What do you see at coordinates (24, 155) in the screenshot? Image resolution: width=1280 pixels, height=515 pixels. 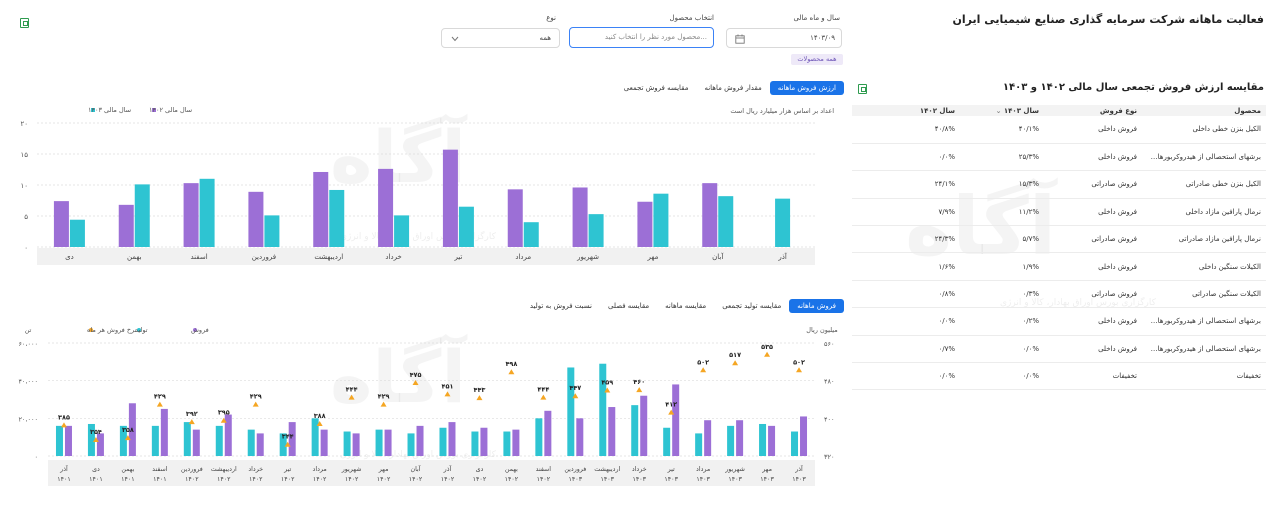 I see `y-tick-label: ۱۵` at bounding box center [24, 155].